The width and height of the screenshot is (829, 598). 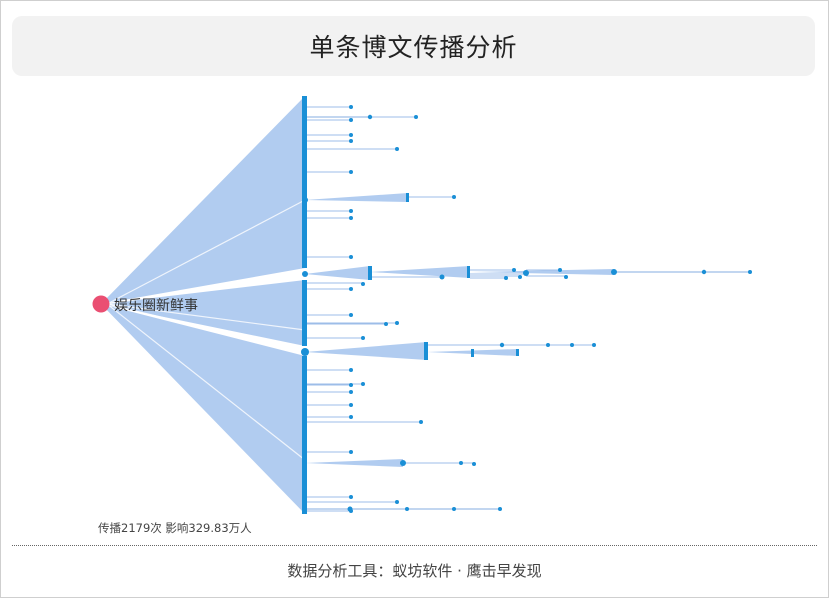 I want to click on root-label: 娱乐圈新鲜事, so click(x=156, y=306).